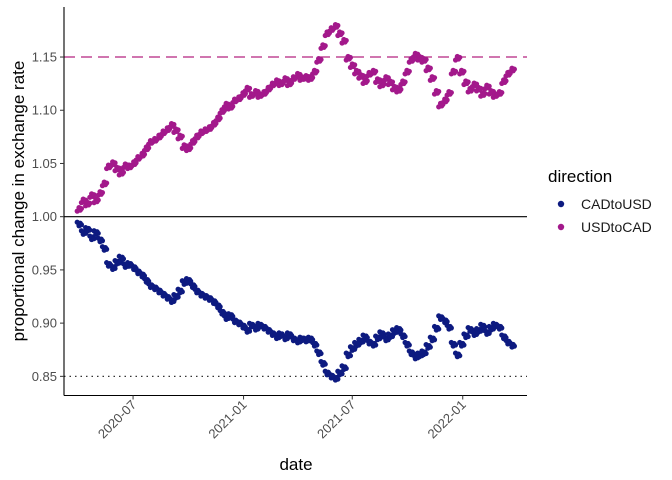 This screenshot has width=672, height=480. Describe the element at coordinates (117, 419) in the screenshot. I see `x-tick-label: 2020-07` at that location.